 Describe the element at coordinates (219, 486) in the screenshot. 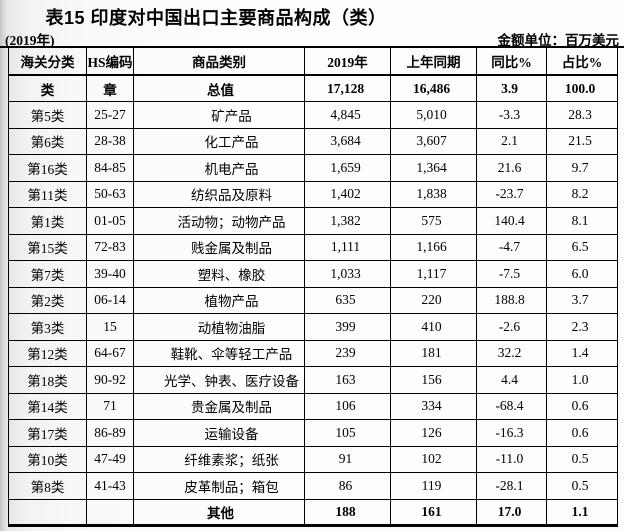

I see `cell-commodity: 皮革制品；箱包` at that location.